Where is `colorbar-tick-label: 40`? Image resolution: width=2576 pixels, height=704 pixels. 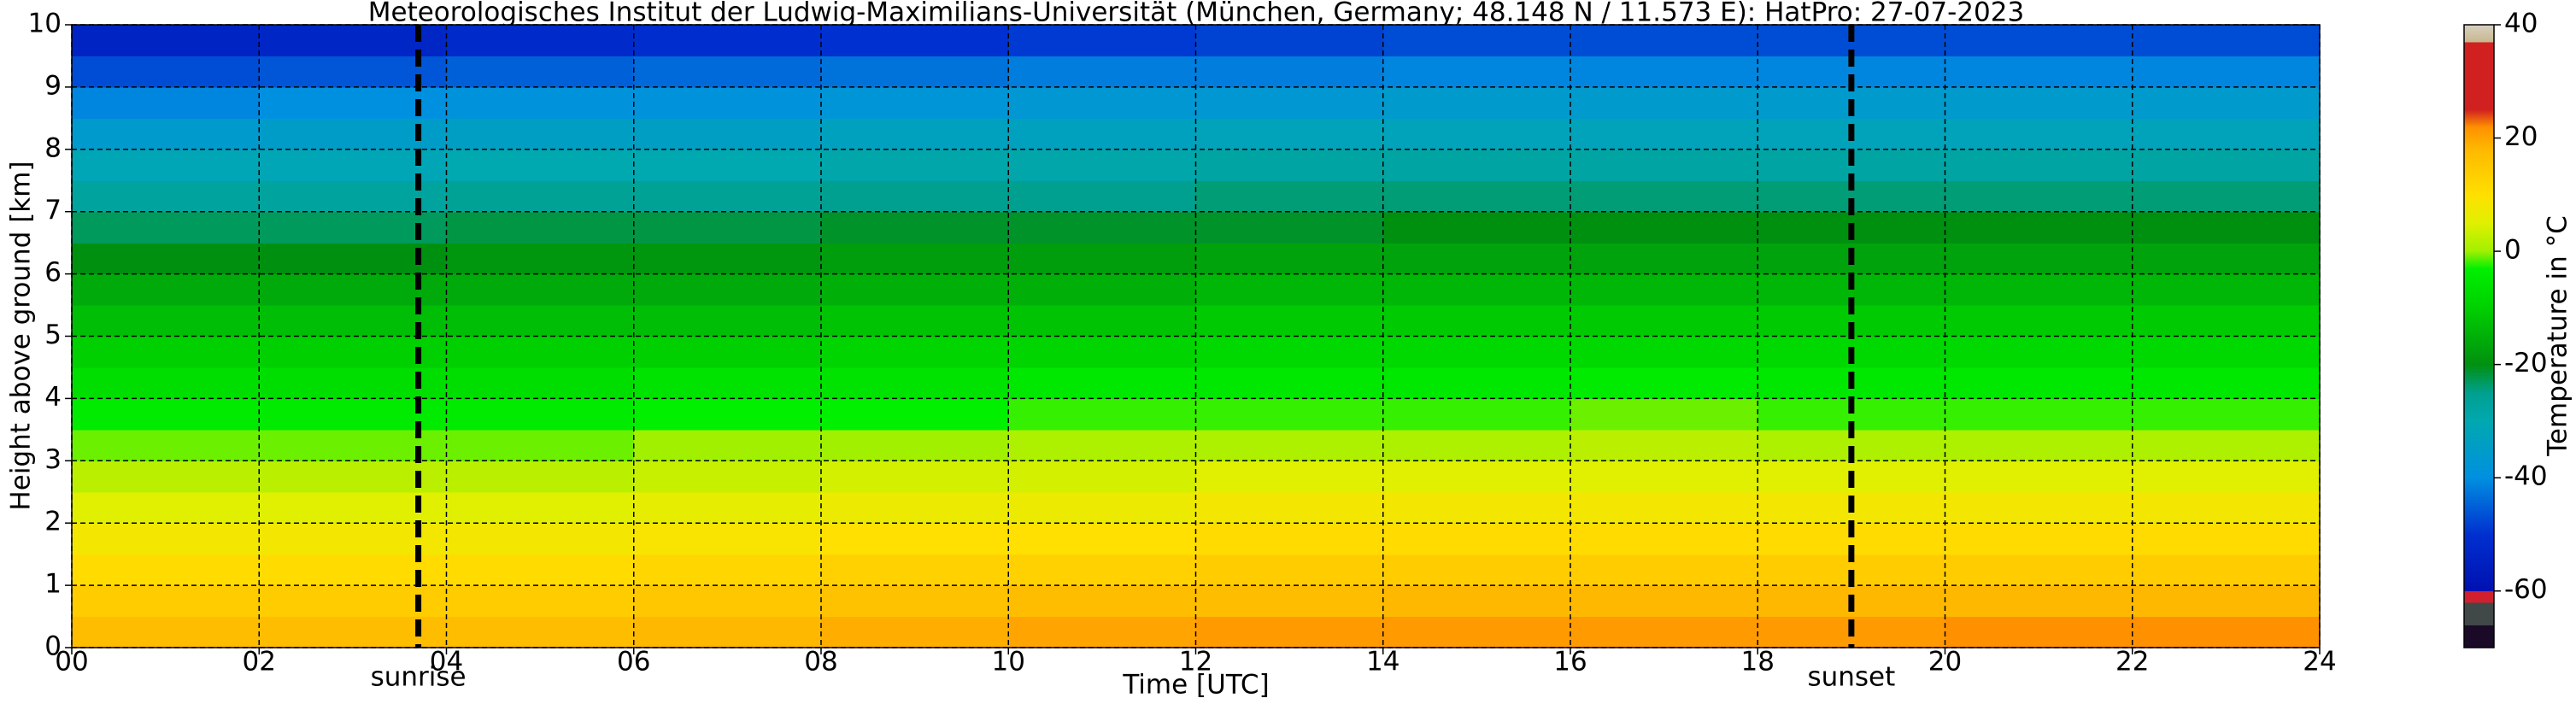 colorbar-tick-label: 40 is located at coordinates (2521, 24).